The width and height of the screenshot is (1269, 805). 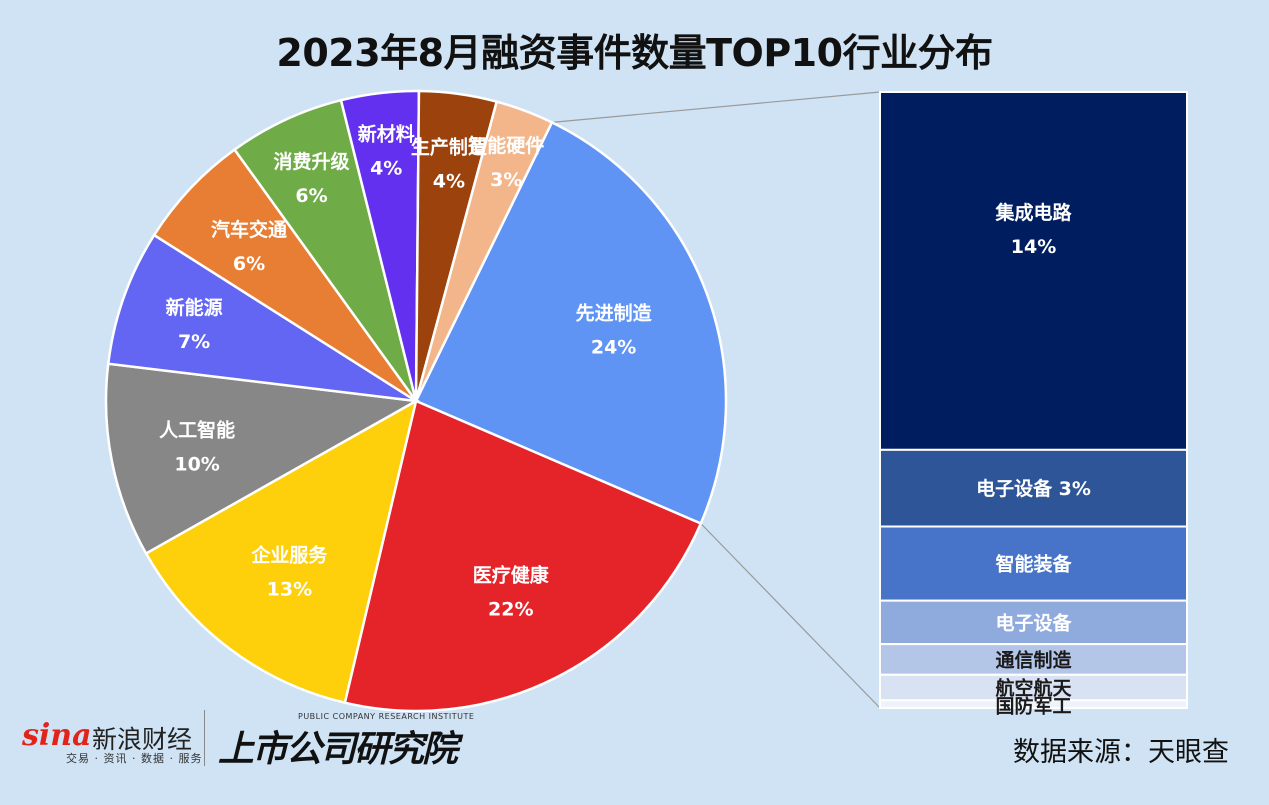 I want to click on bar-label-3: 电子设备, so click(x=1033, y=622).